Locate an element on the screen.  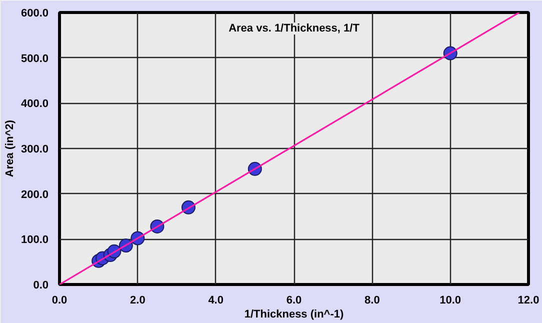
x-tick-label: 6.0 is located at coordinates (294, 300).